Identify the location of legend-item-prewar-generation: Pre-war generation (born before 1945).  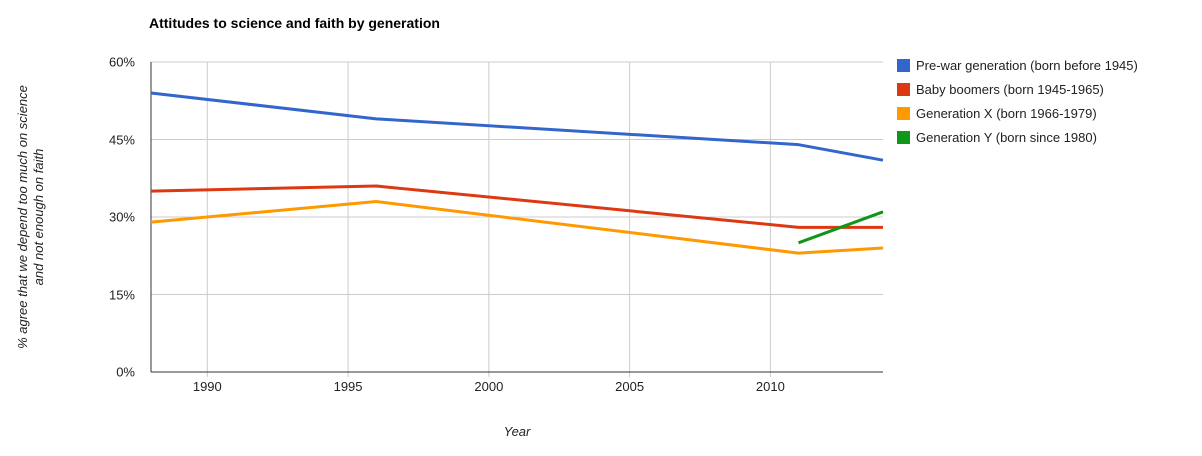
(1017, 65).